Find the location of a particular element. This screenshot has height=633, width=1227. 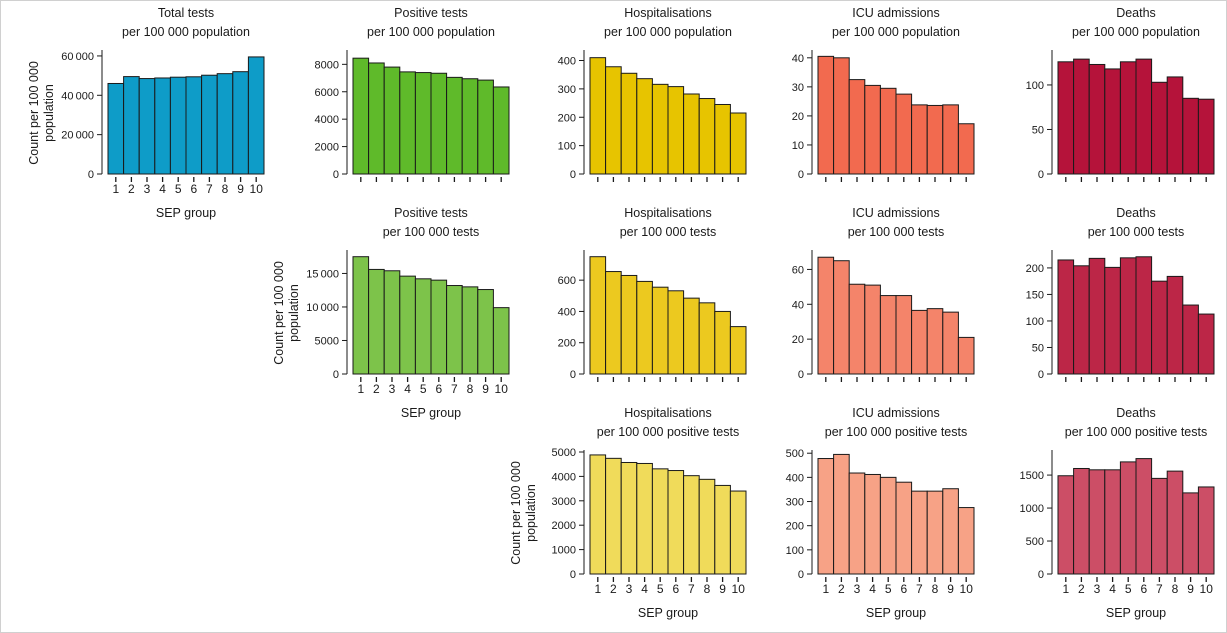

x-tick-label: 6 is located at coordinates (438, 389).